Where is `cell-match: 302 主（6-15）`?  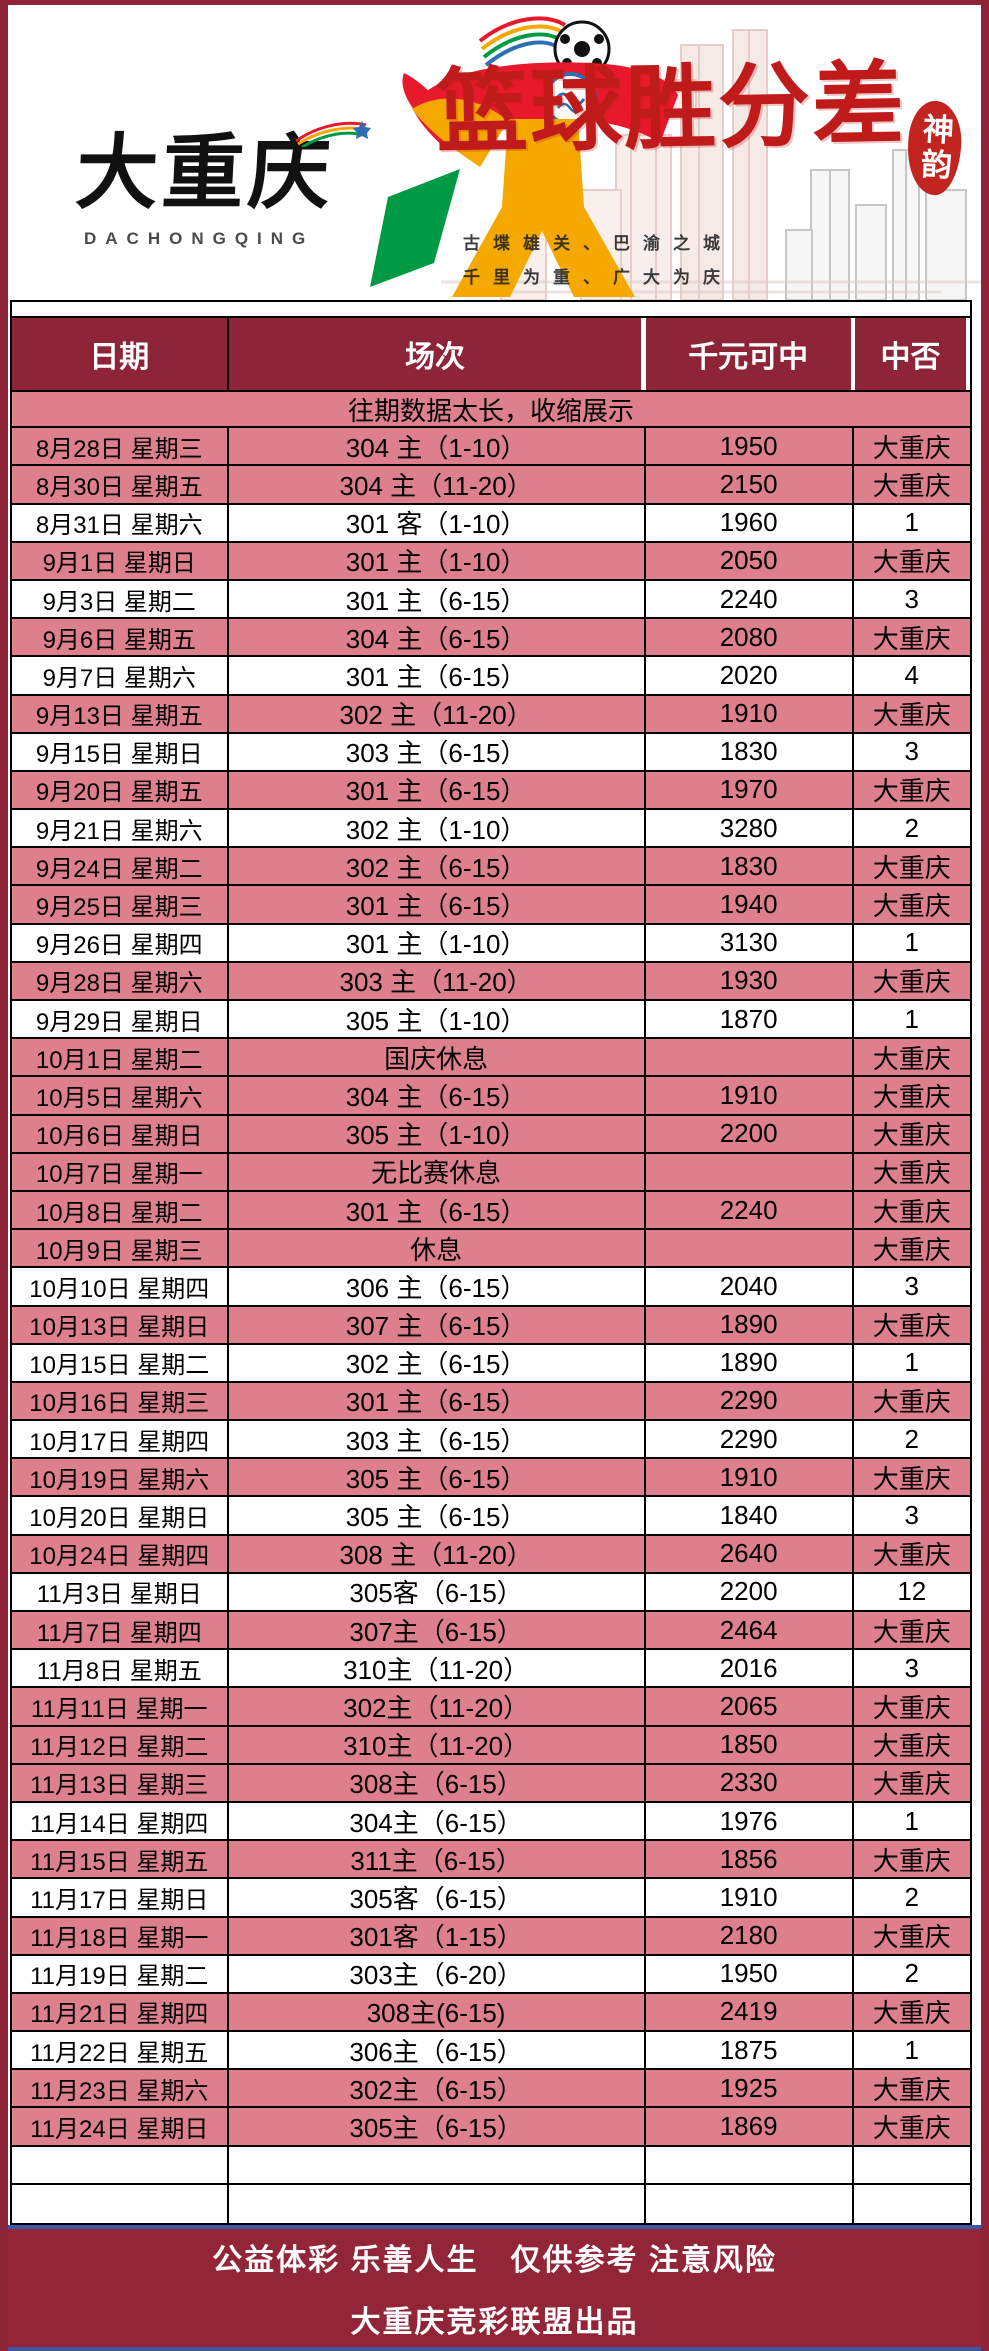
cell-match: 302 主（6-15） is located at coordinates (437, 1362).